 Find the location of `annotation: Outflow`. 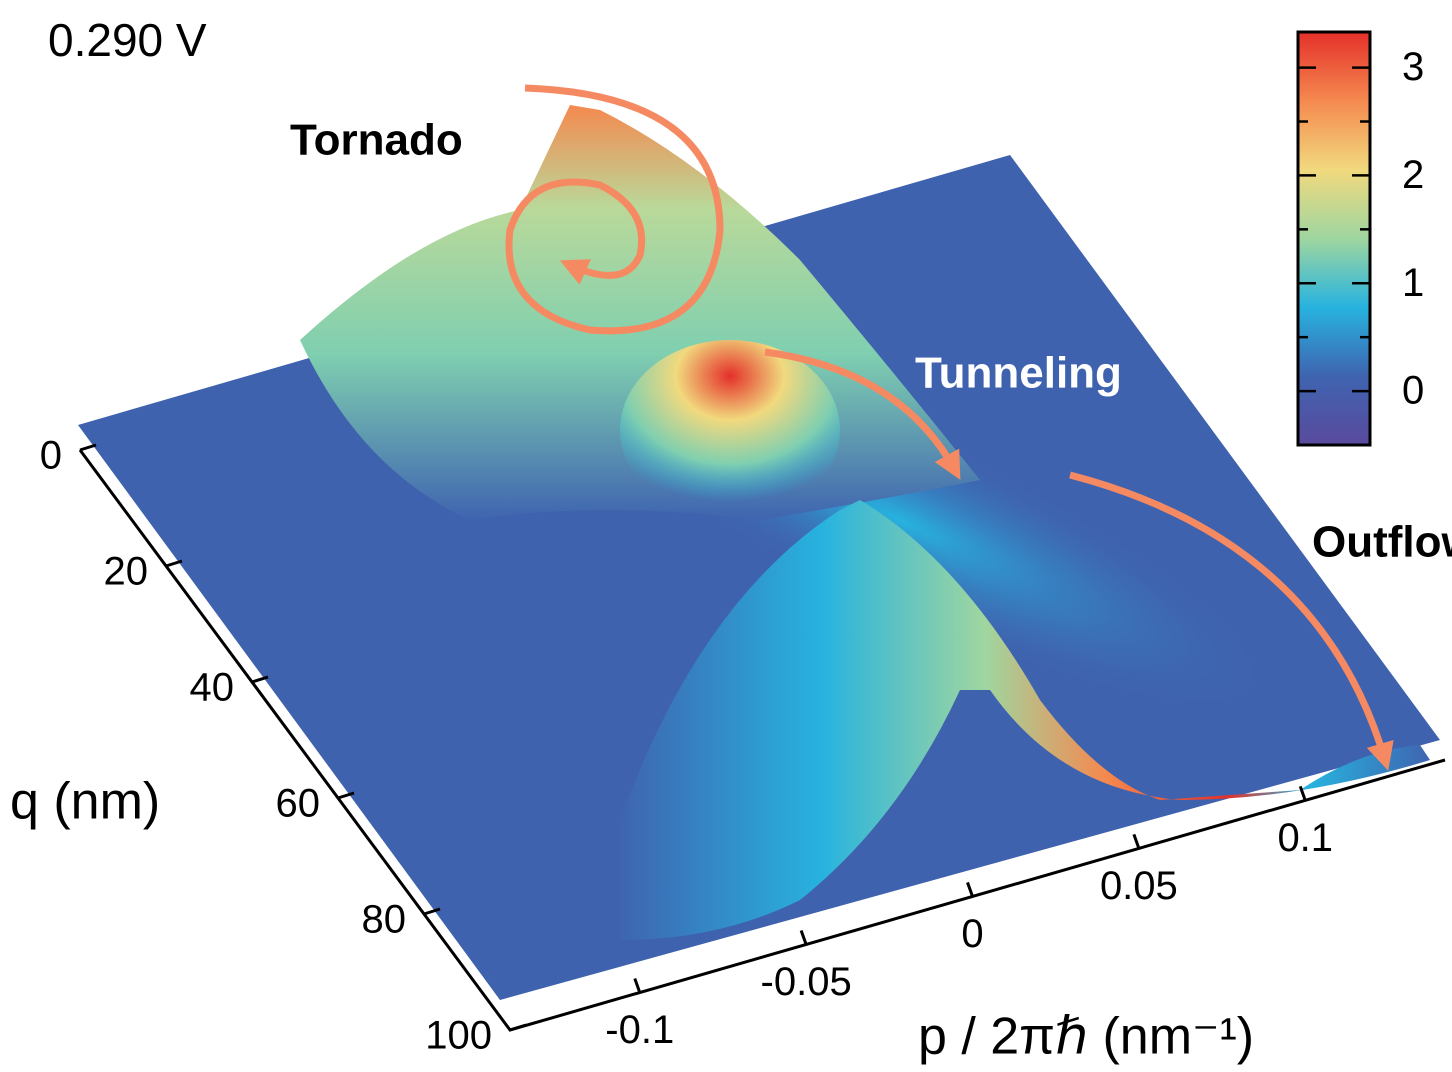

annotation: Outflow is located at coordinates (1382, 542).